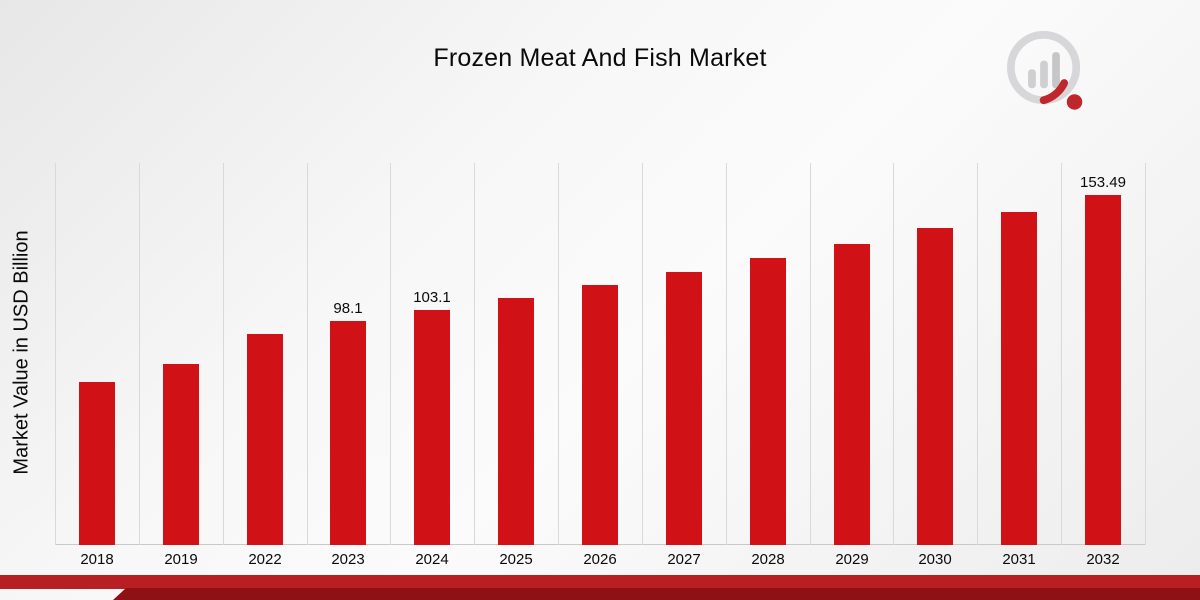 Image resolution: width=1200 pixels, height=600 pixels. I want to click on value-label-2023: 98.1, so click(348, 308).